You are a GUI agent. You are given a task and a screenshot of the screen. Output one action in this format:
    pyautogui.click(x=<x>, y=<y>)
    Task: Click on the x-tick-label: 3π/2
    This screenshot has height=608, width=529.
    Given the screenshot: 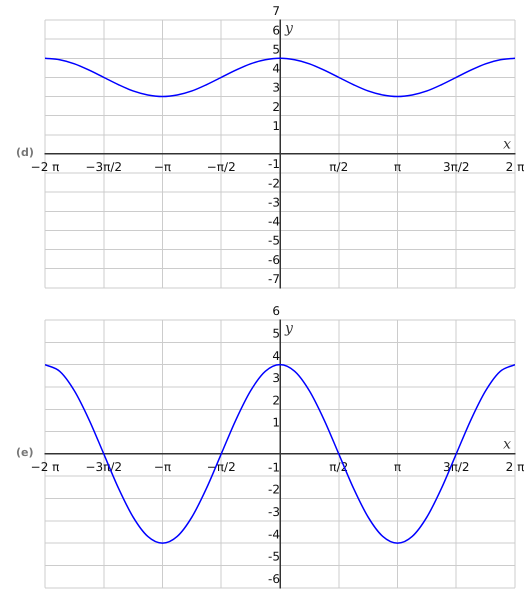 What is the action you would take?
    pyautogui.click(x=456, y=167)
    